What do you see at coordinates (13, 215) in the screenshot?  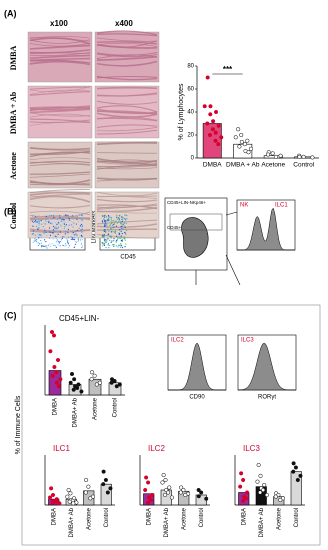 I see `row-label: Control` at bounding box center [13, 215].